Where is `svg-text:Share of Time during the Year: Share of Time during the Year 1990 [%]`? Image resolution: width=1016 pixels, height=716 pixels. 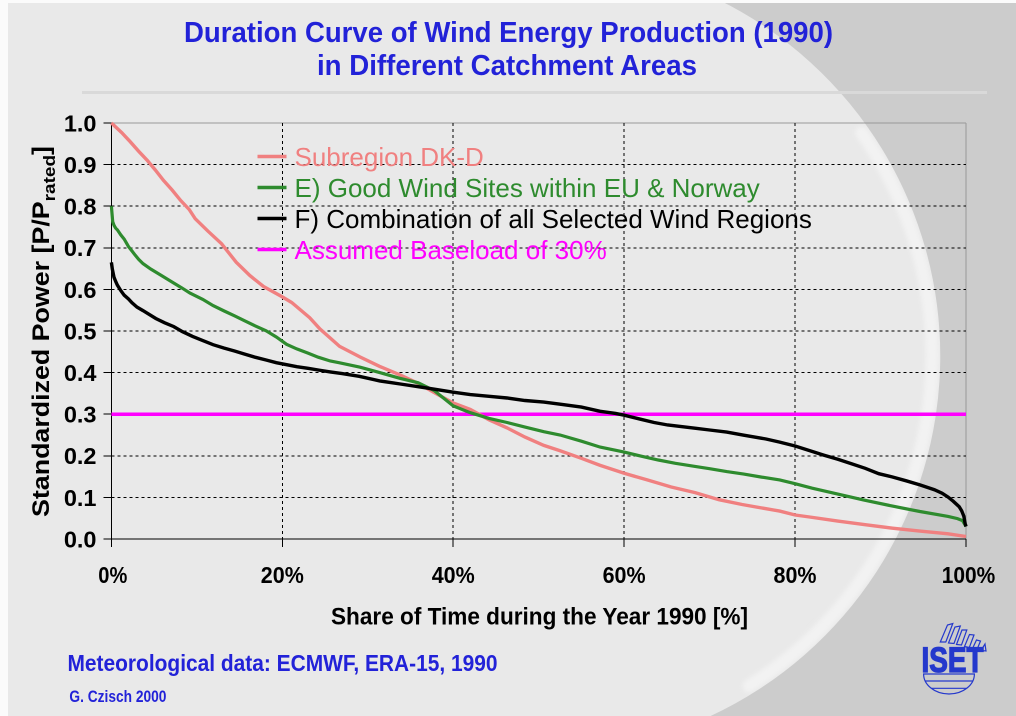
svg-text:Share of Time during the Year: Share of Time during the Year 1990 [%] is located at coordinates (539, 617).